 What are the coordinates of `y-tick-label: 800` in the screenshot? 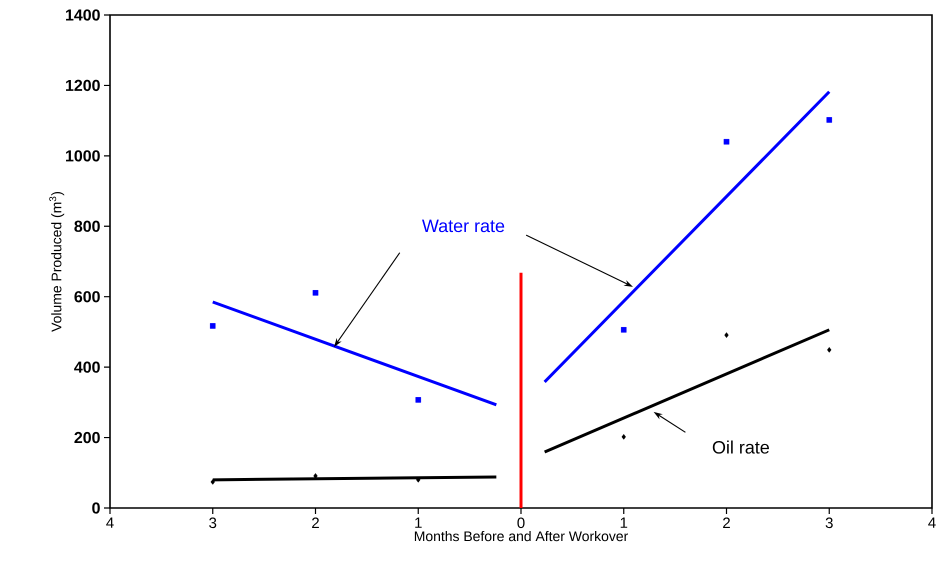 It's located at (87, 226).